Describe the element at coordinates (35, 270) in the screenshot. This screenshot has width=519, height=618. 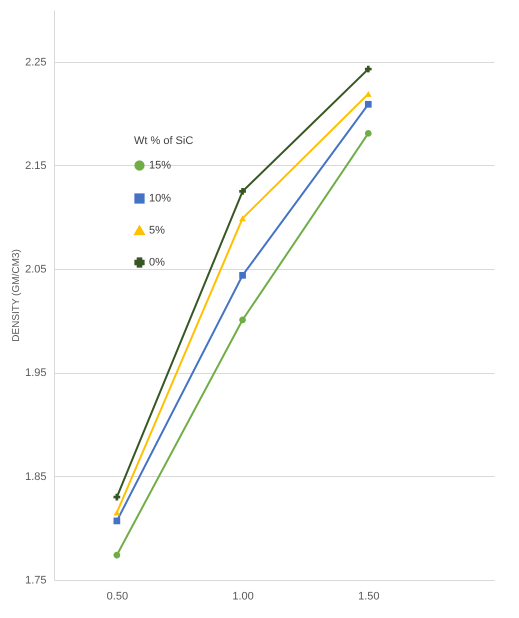
I see `y-tick-label: 2.05` at that location.